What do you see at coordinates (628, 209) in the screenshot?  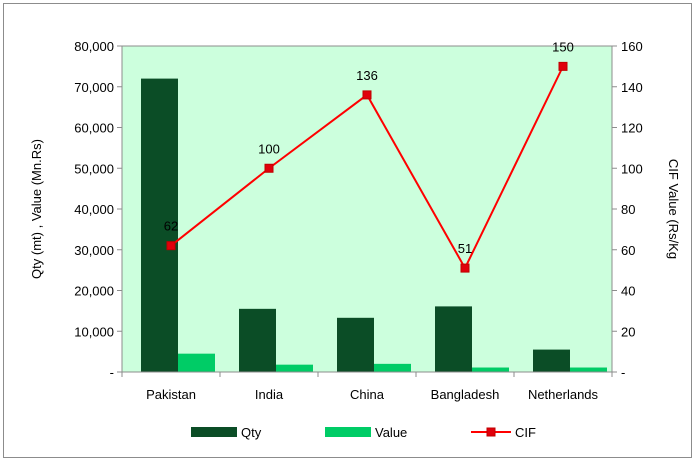 I see `y2-tick-label: 80` at bounding box center [628, 209].